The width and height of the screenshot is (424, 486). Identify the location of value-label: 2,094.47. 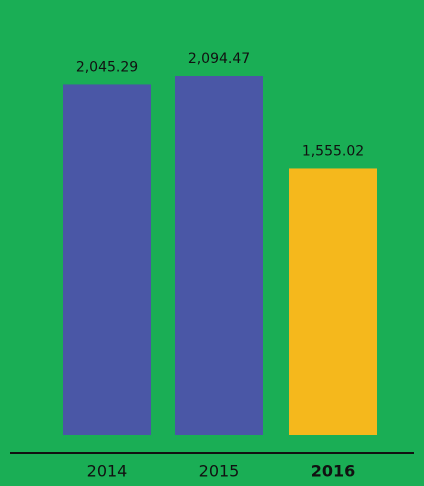
(219, 59).